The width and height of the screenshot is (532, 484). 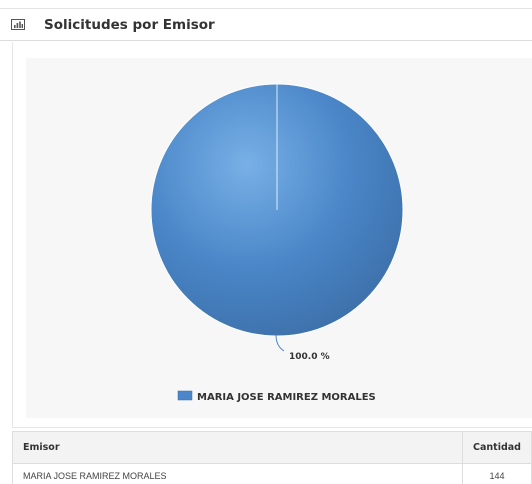 I want to click on table-row: MARIA JOSE RAMIREZ MORALES 144, so click(x=271, y=473).